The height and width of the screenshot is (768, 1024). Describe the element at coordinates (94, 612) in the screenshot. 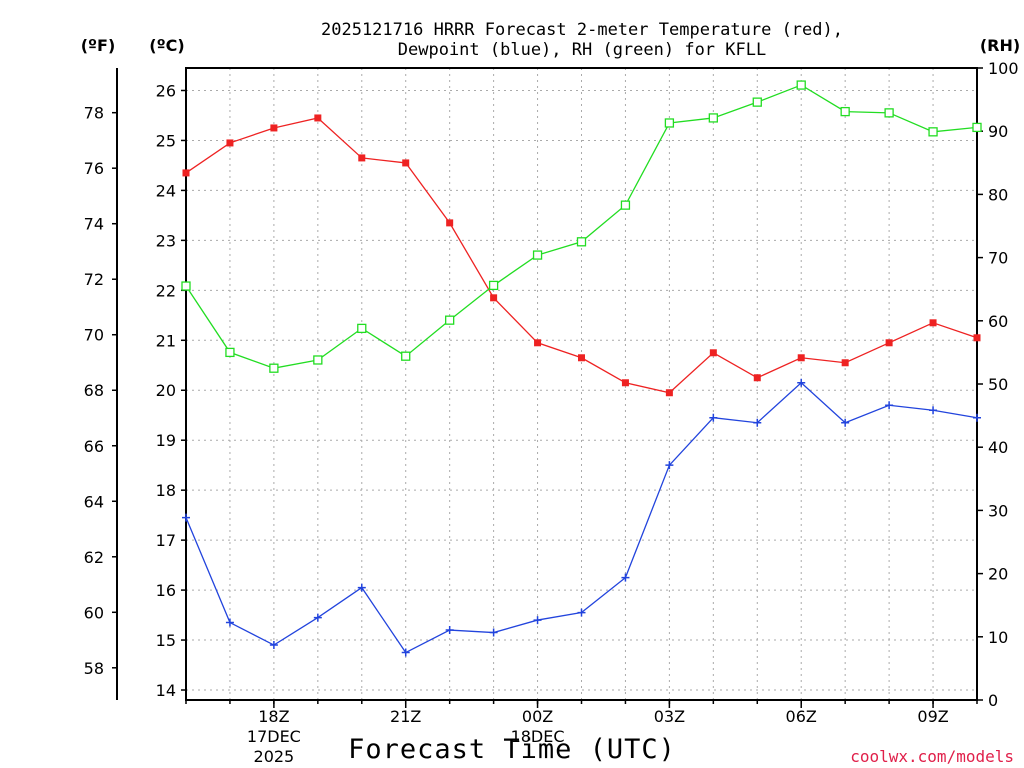

I see `fahrenheit-tick-label: 60` at that location.